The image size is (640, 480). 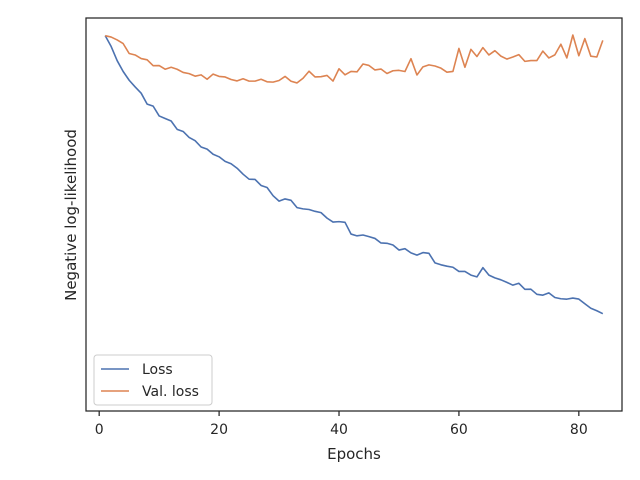 I want to click on legend: Loss Val. loss, so click(x=153, y=380).